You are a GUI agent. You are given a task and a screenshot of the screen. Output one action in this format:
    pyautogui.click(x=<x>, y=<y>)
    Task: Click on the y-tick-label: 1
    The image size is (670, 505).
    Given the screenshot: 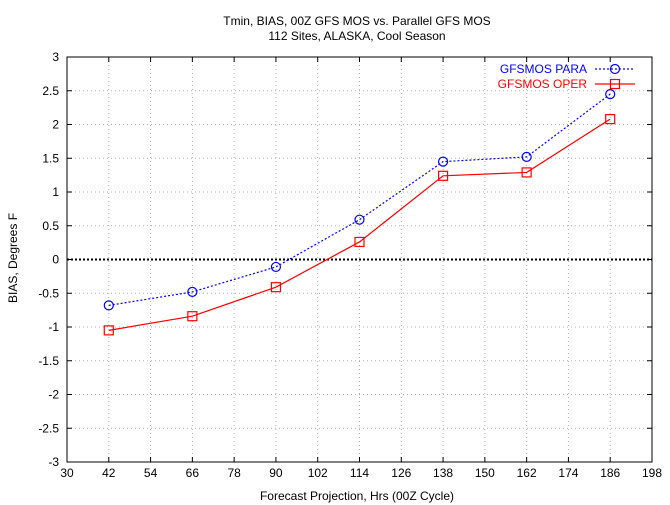 What is the action you would take?
    pyautogui.click(x=55, y=192)
    